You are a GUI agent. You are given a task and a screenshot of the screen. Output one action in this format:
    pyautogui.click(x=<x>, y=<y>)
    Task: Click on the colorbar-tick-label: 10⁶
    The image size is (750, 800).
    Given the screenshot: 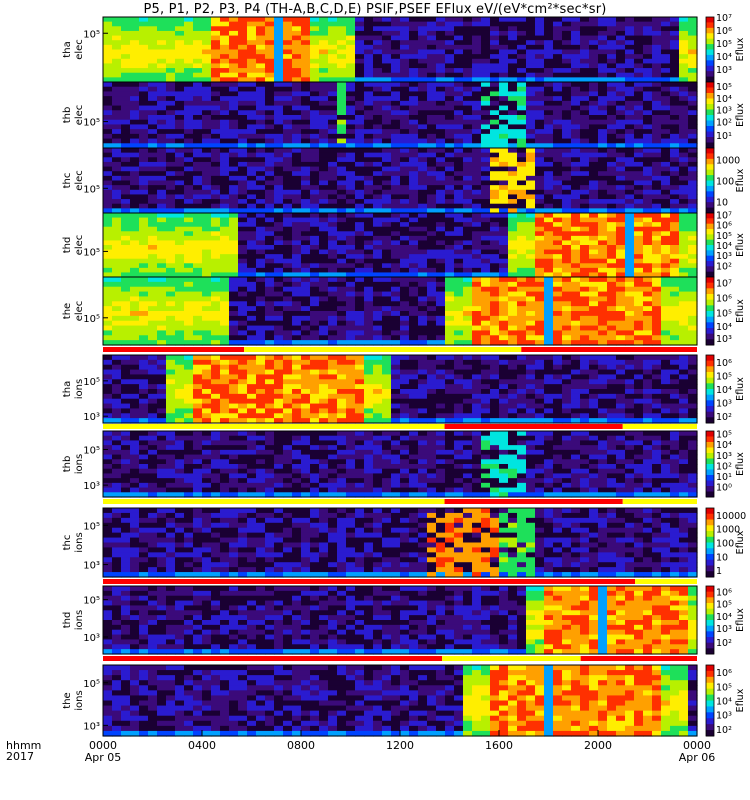 What is the action you would take?
    pyautogui.click(x=724, y=226)
    